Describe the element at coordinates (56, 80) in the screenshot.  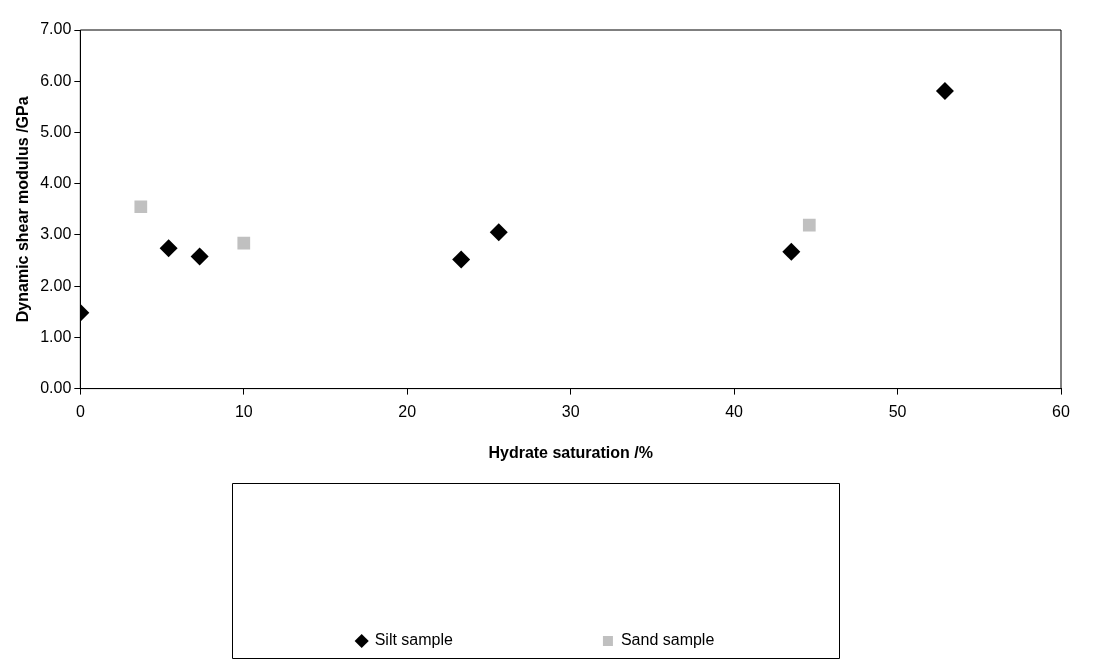
I see `y-tick-label: 6.00` at that location.